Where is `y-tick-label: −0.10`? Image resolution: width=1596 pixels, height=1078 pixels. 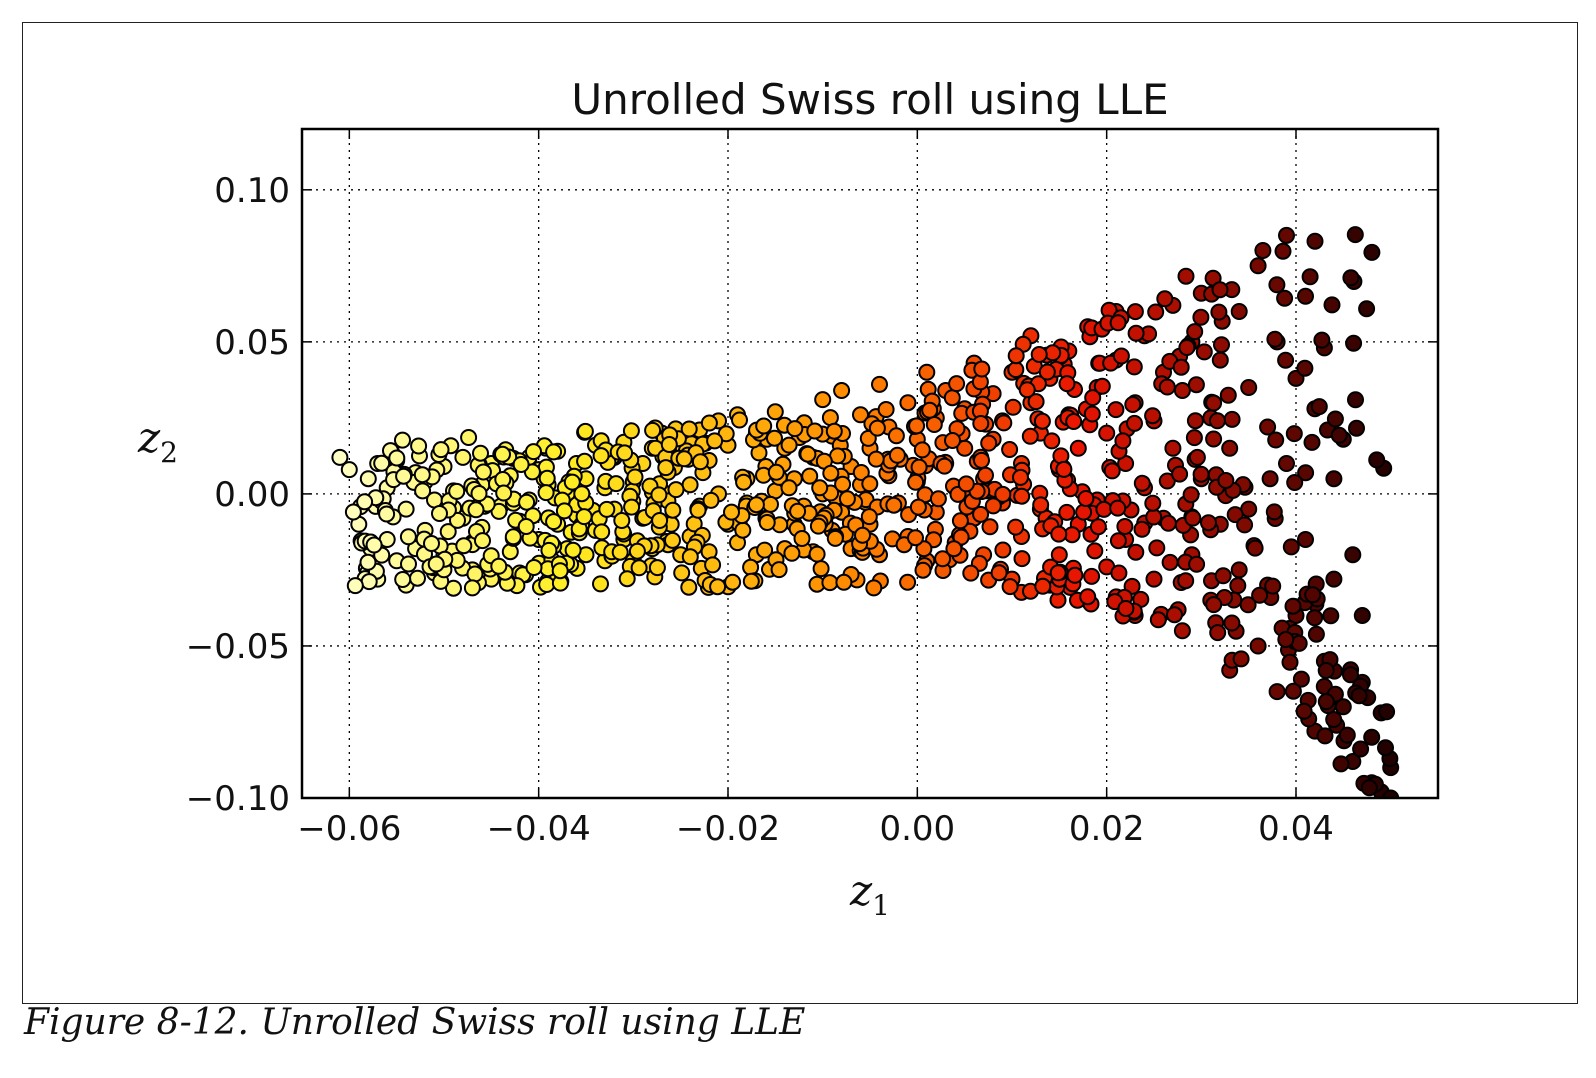 y-tick-label: −0.10 is located at coordinates (238, 799).